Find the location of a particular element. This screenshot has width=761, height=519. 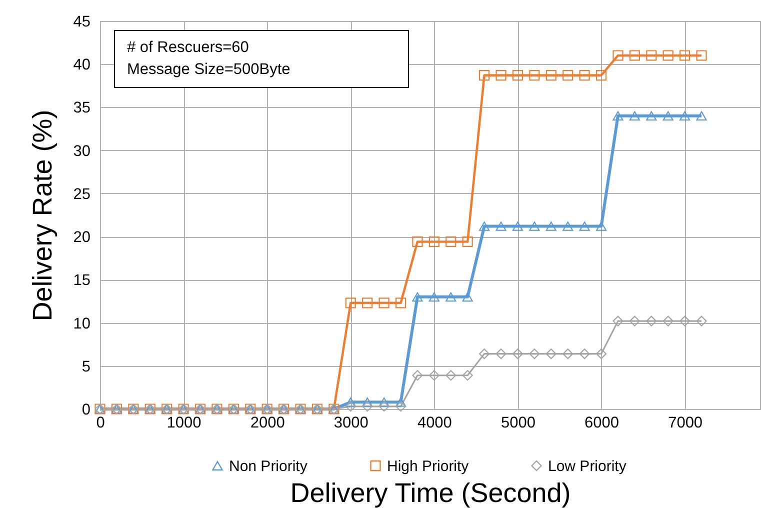

y-tick-label: 30 is located at coordinates (82, 151).